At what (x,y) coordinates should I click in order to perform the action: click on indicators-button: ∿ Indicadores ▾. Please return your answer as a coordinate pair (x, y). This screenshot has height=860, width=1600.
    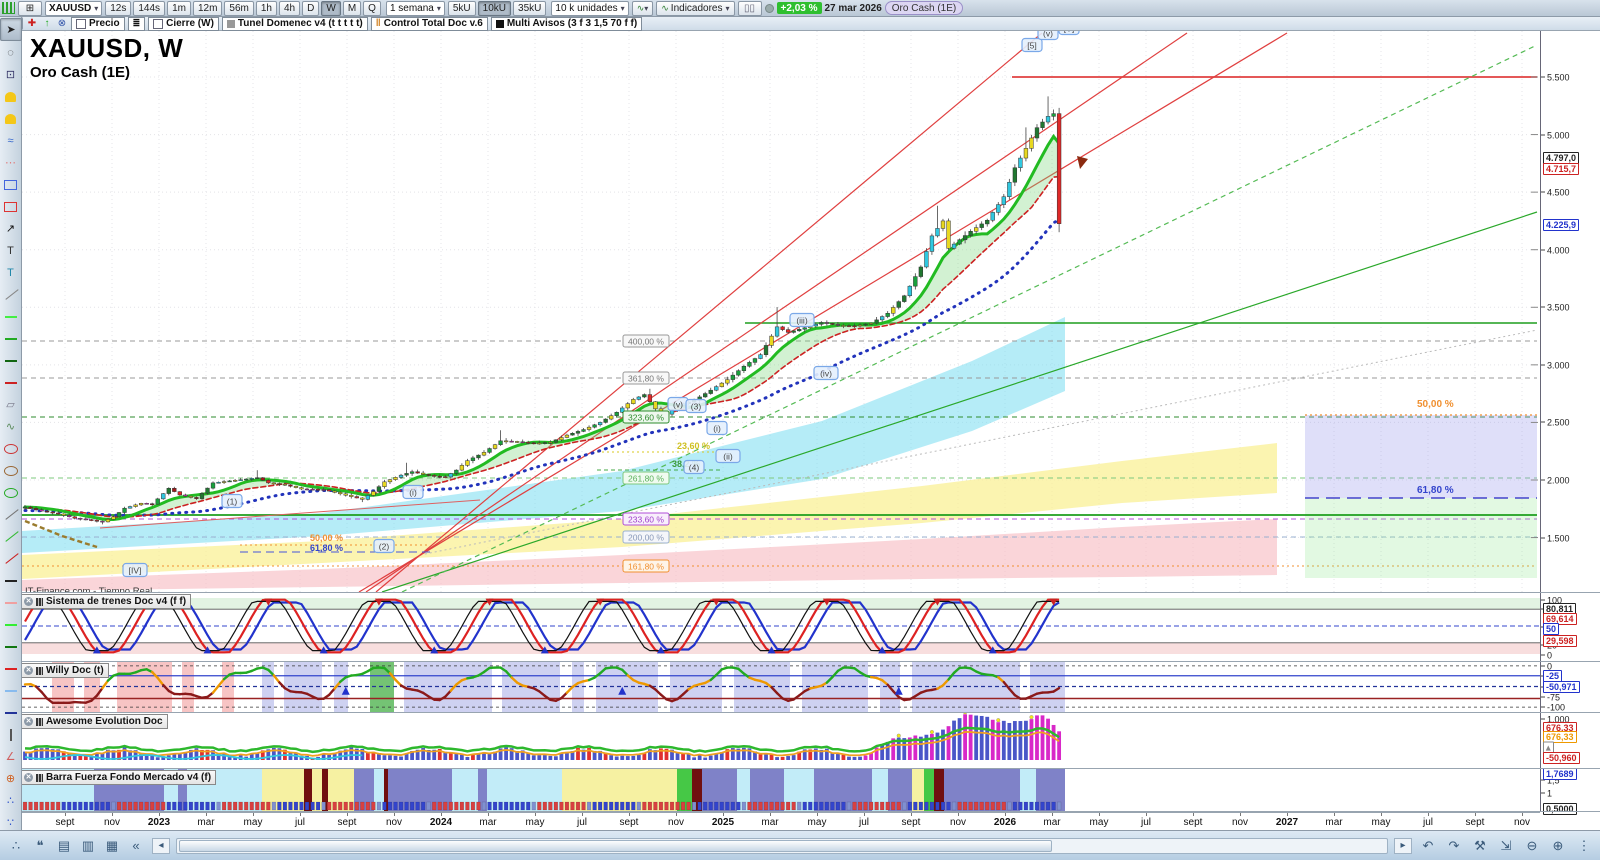
    Looking at the image, I should click on (695, 8).